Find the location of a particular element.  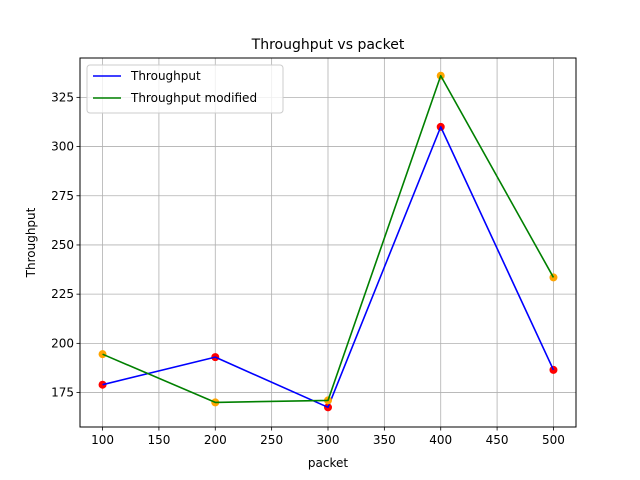

x-tick-label: 400 is located at coordinates (440, 440).